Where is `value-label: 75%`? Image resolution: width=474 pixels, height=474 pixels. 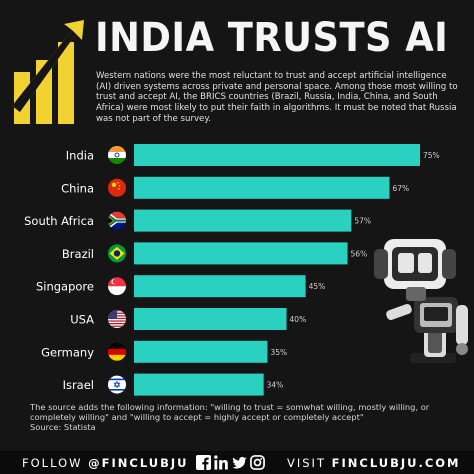
value-label: 75% is located at coordinates (431, 155).